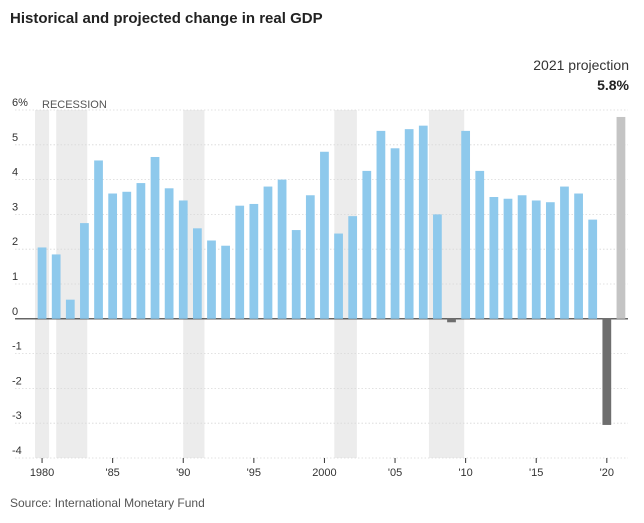  What do you see at coordinates (480, 244) in the screenshot?
I see `bar-2011` at bounding box center [480, 244].